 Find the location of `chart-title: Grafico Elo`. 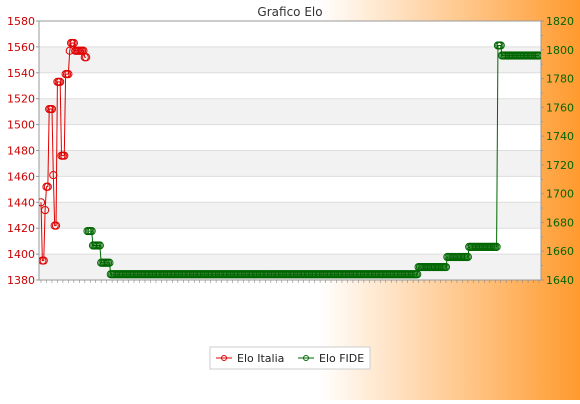

chart-title: Grafico Elo is located at coordinates (289, 12).